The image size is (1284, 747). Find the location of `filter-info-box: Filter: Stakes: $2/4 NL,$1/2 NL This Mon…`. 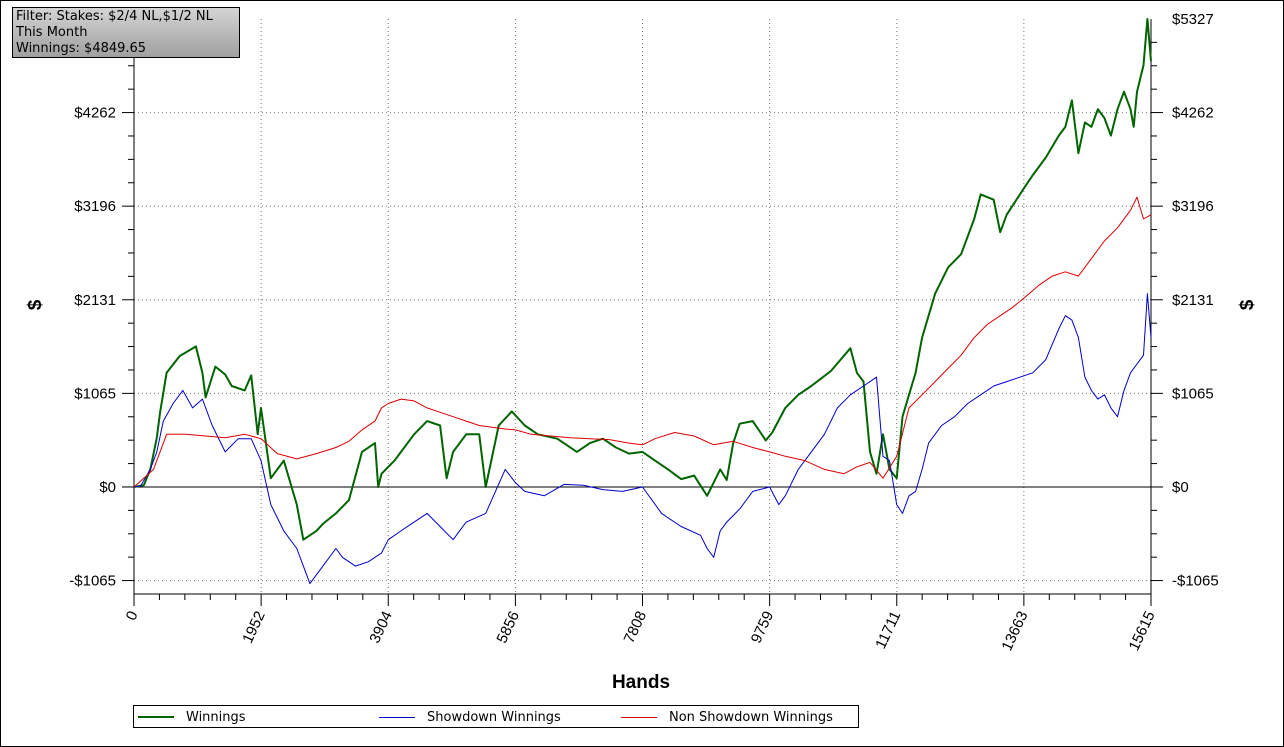

filter-info-box: Filter: Stakes: $2/4 NL,$1/2 NL This Mon… is located at coordinates (126, 32).